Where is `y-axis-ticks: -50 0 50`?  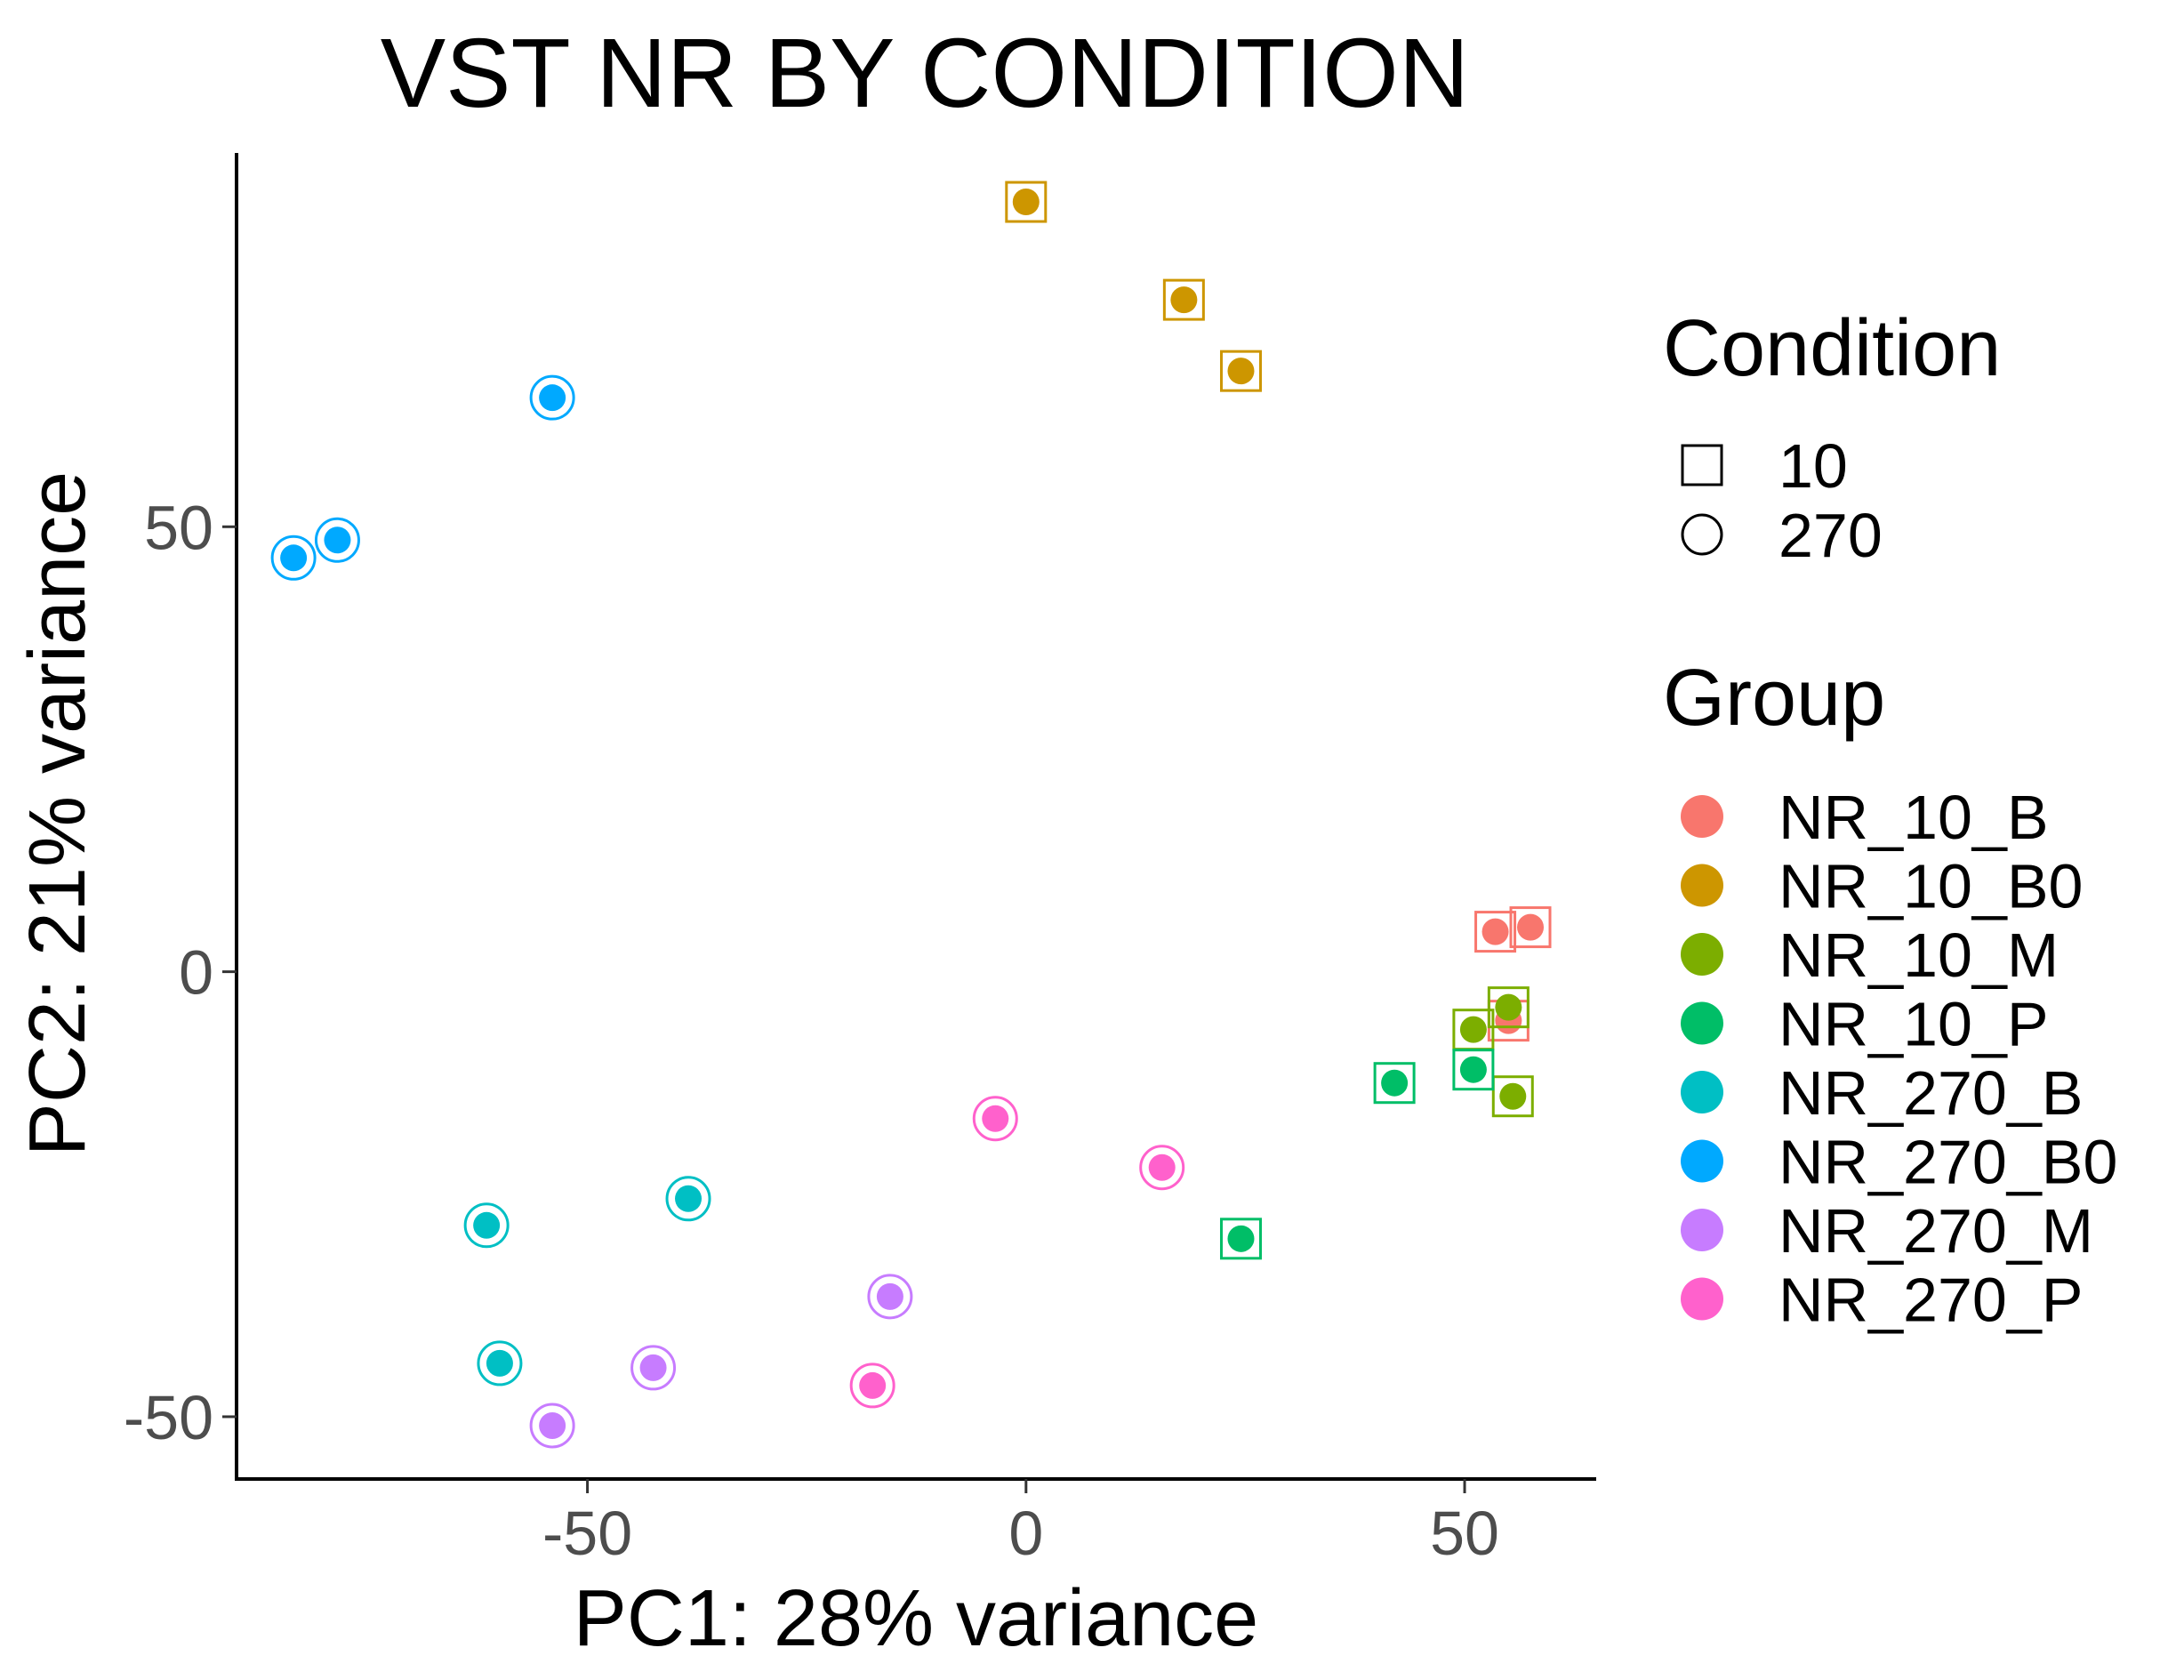
y-axis-ticks: -50 0 50 is located at coordinates (180, 972).